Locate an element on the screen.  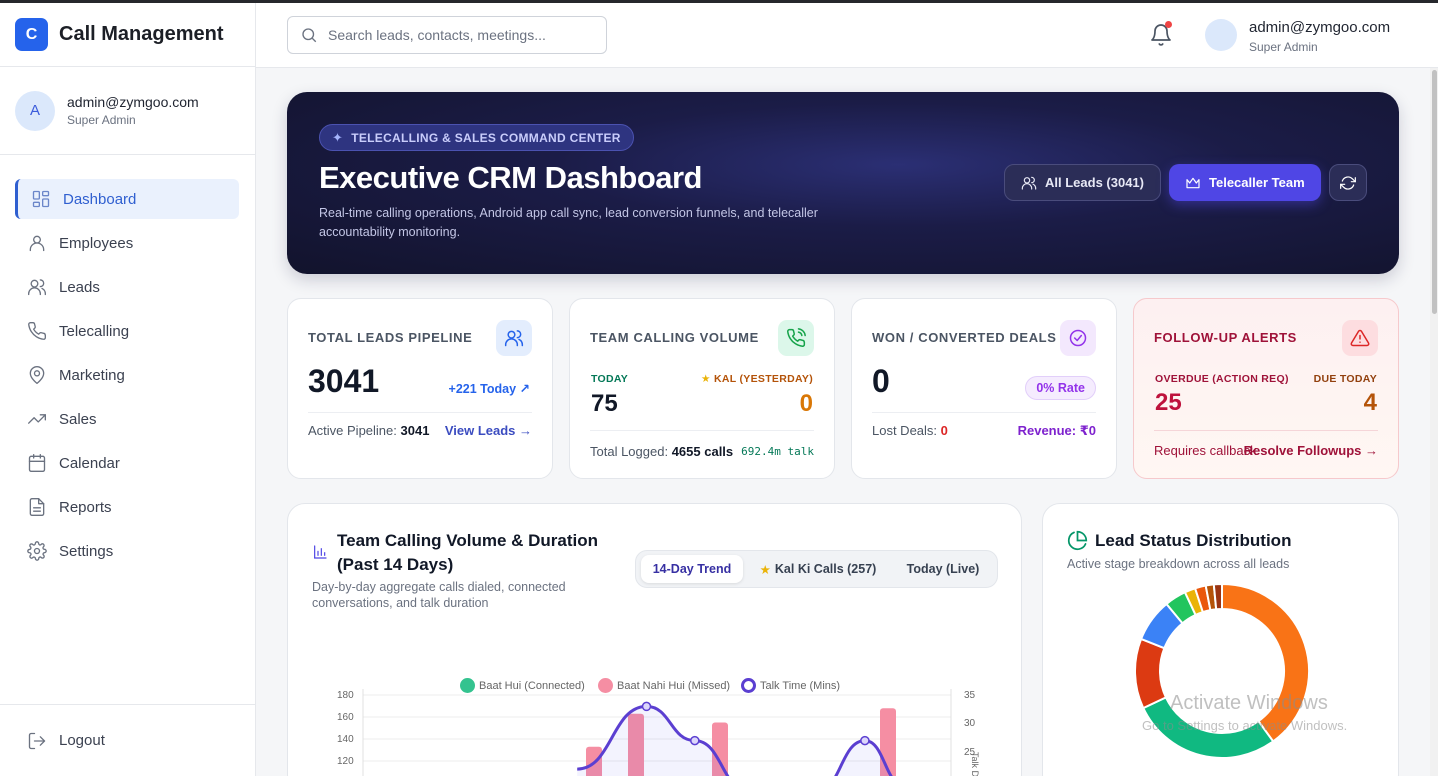
total-logged: Total Logged: 4655 calls is located at coordinates (661, 451).